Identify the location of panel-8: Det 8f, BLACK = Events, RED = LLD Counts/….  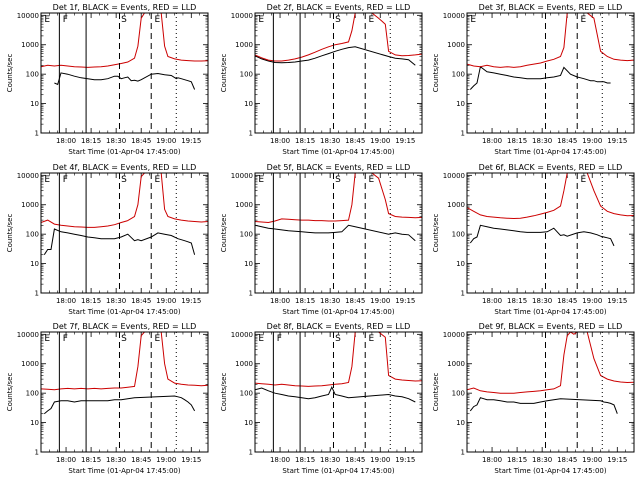
(321, 398).